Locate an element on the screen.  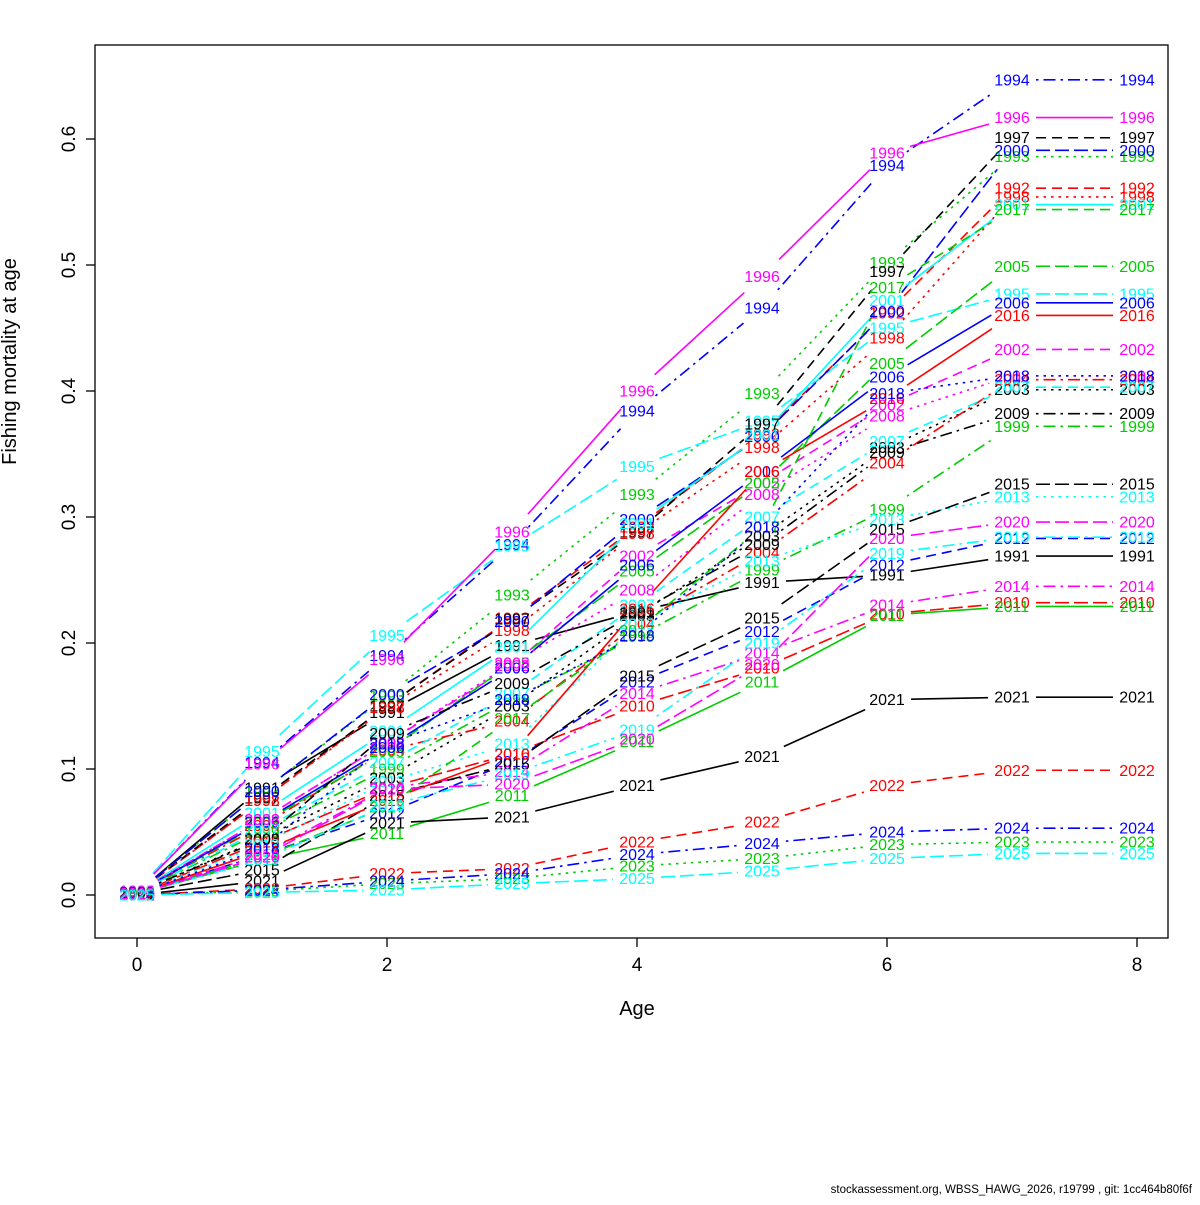
series-label-1999-age6: 1999 is located at coordinates (887, 510).